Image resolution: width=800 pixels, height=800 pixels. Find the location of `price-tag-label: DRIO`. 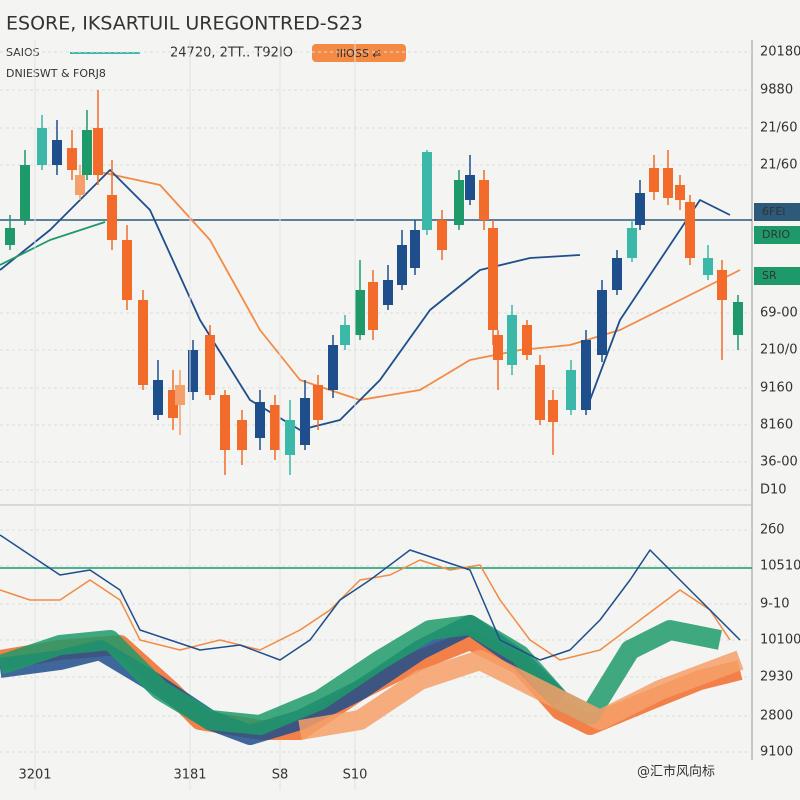

price-tag-label: DRIO is located at coordinates (776, 234).